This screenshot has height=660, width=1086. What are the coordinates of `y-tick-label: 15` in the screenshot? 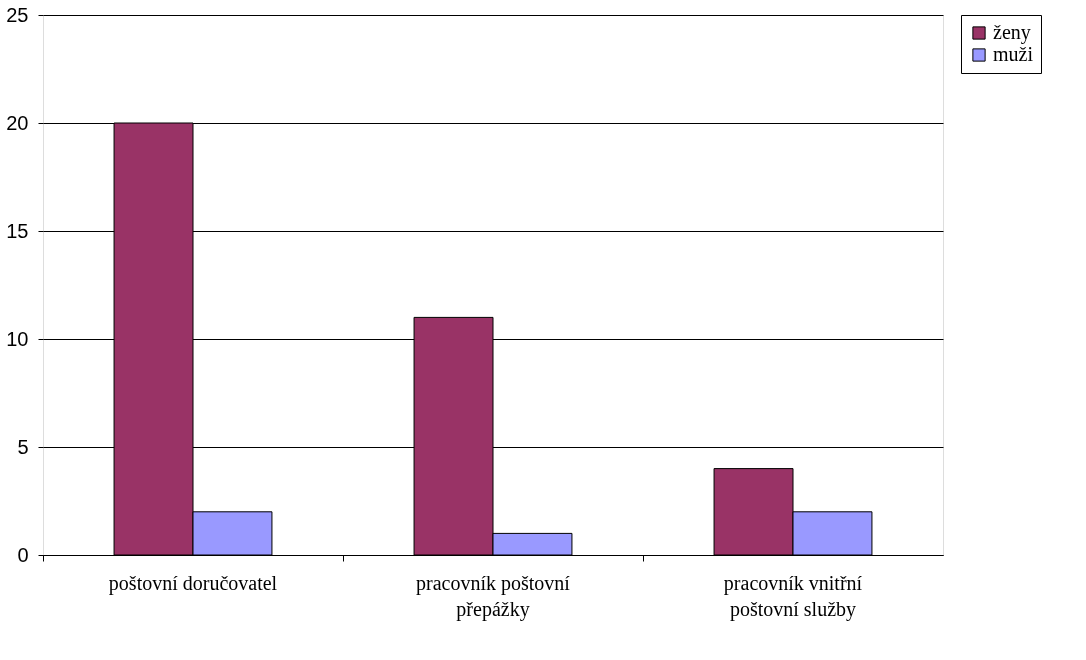 It's located at (17, 230).